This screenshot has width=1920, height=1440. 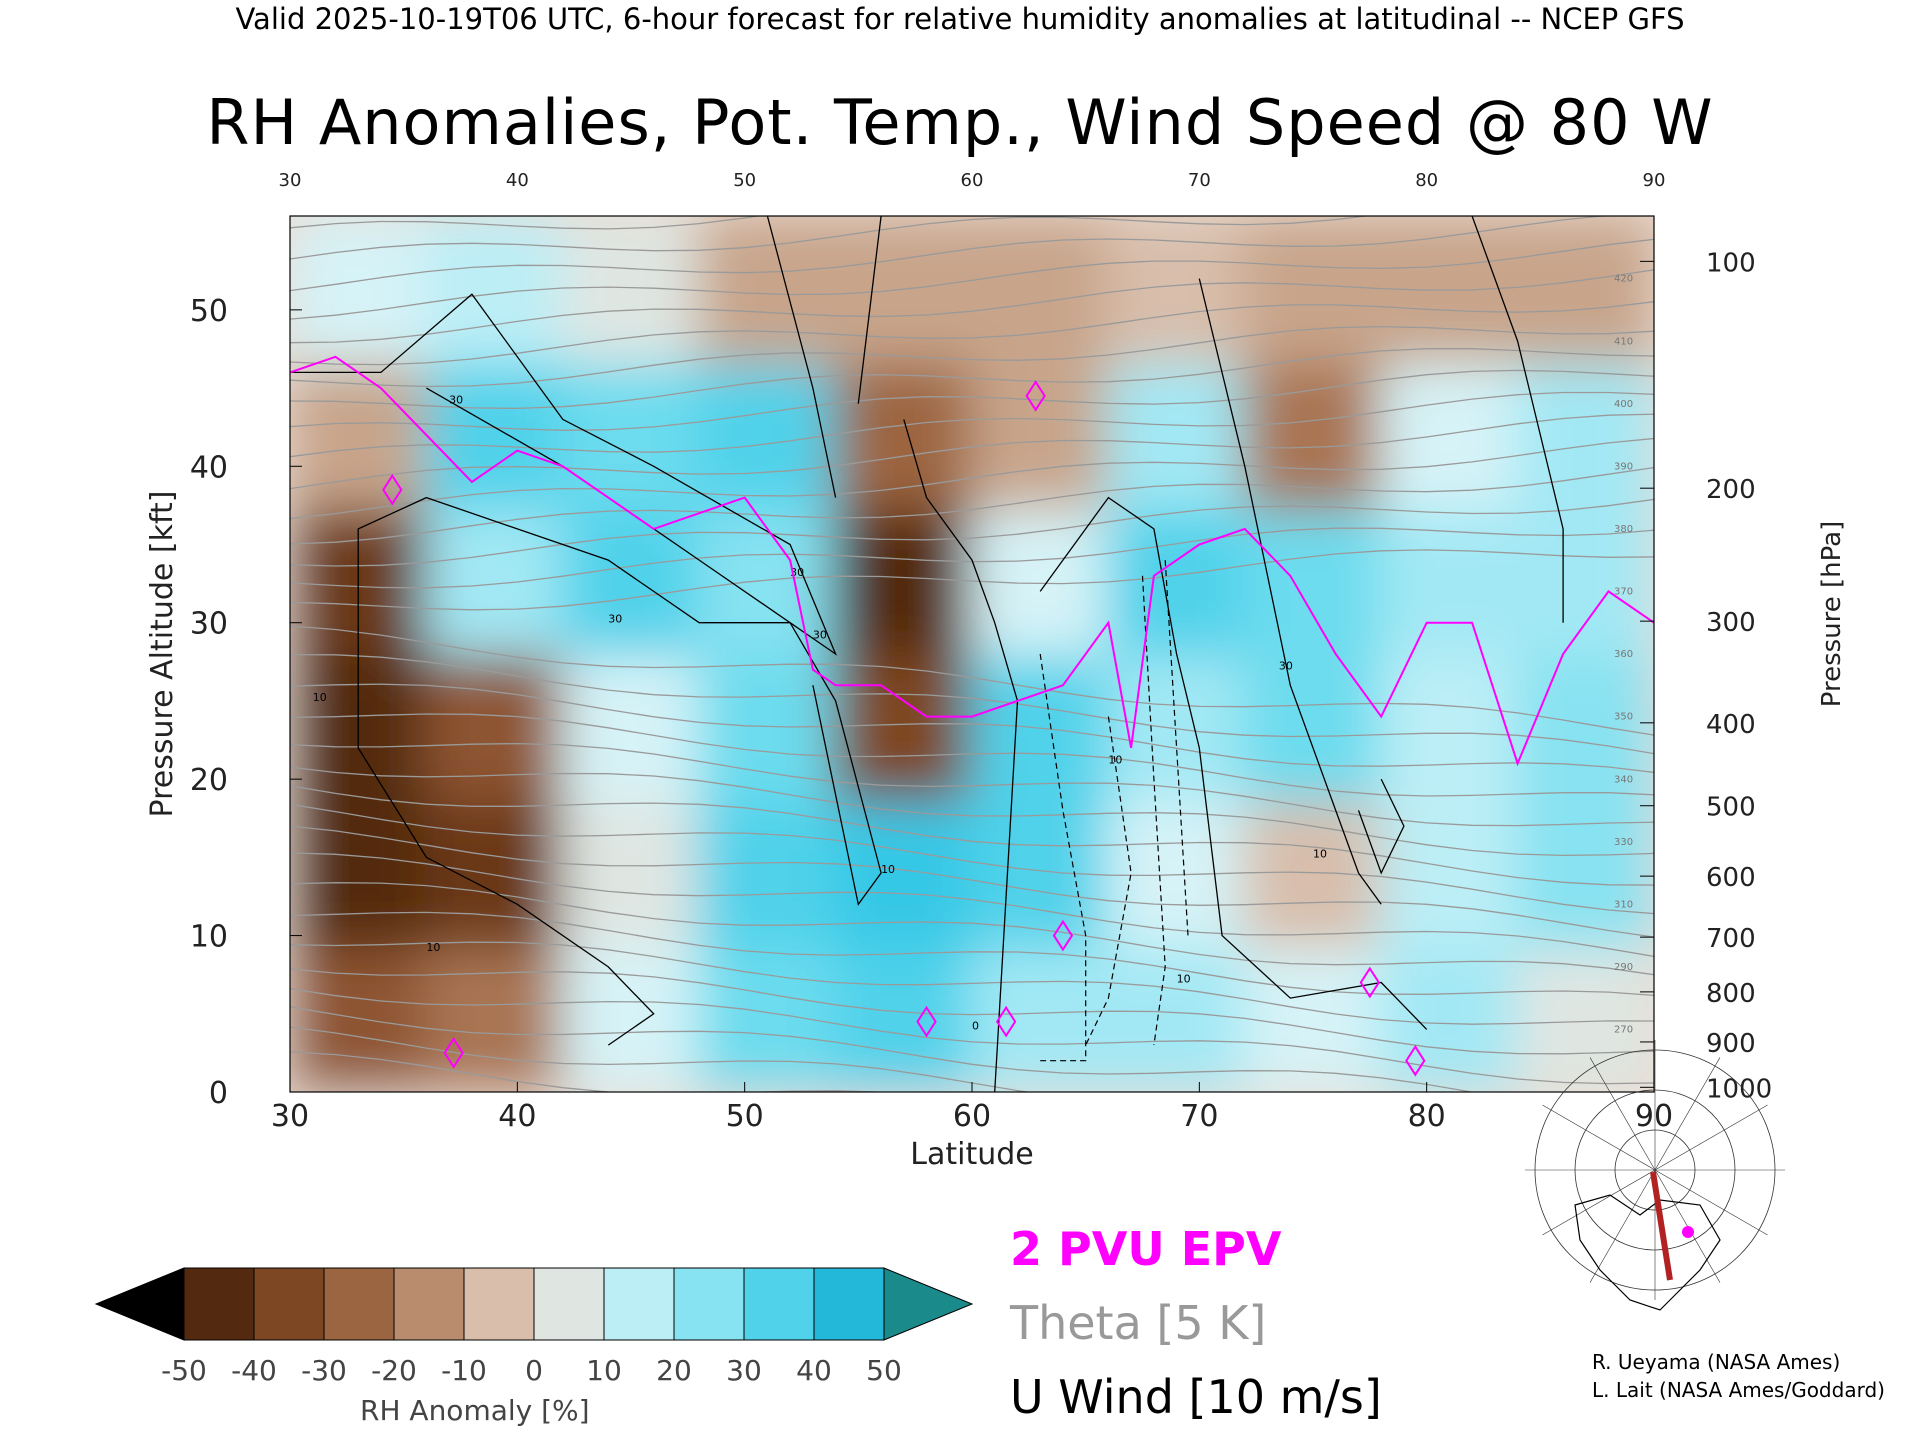 I want to click on theta-label: 410, so click(x=1623, y=341).